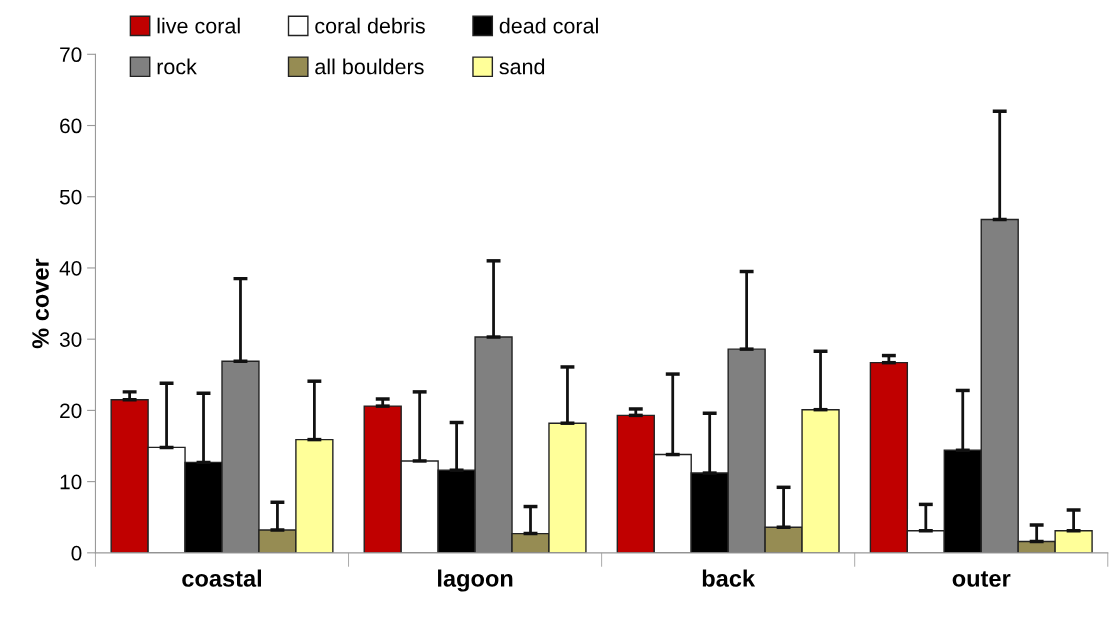 Image resolution: width=1110 pixels, height=617 pixels. What do you see at coordinates (71, 126) in the screenshot?
I see `y-tick-label: 60` at bounding box center [71, 126].